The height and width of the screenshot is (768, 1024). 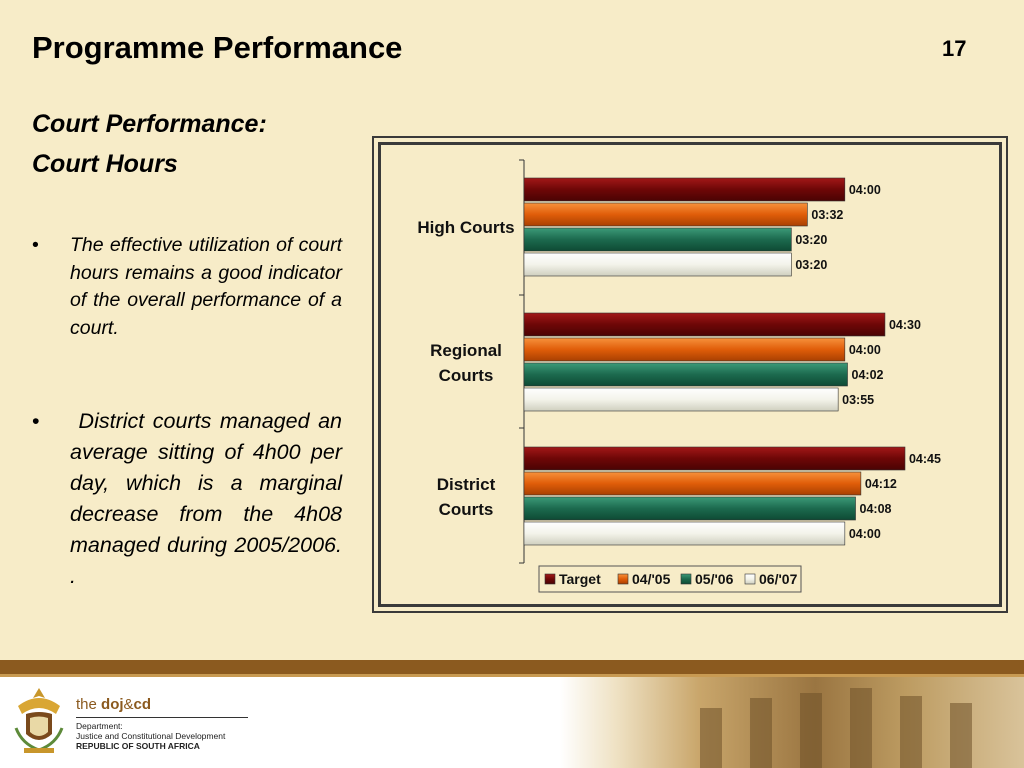 What do you see at coordinates (142, 704) in the screenshot?
I see `brand-suffix: cd` at bounding box center [142, 704].